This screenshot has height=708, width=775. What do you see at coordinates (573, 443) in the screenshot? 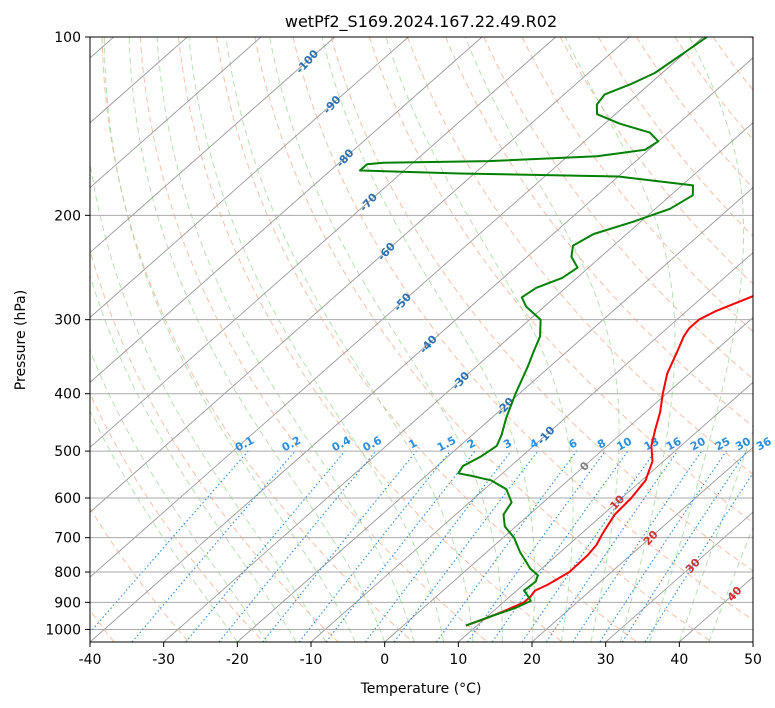
I see `mixing-ratio-label: 6` at bounding box center [573, 443].